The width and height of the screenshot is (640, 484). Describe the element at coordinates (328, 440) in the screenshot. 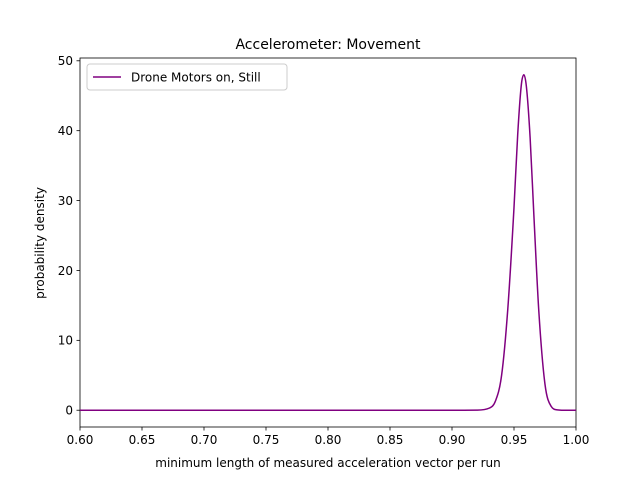

I see `x-tick-label: 0.80` at that location.